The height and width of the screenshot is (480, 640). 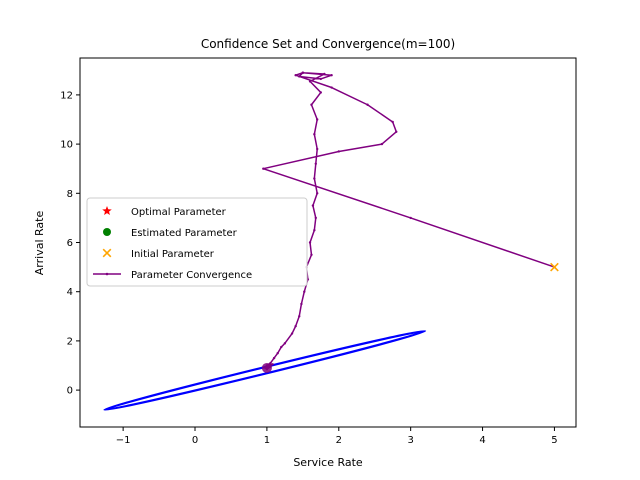 What do you see at coordinates (39, 243) in the screenshot?
I see `y-axis-label: Arrival Rate` at bounding box center [39, 243].